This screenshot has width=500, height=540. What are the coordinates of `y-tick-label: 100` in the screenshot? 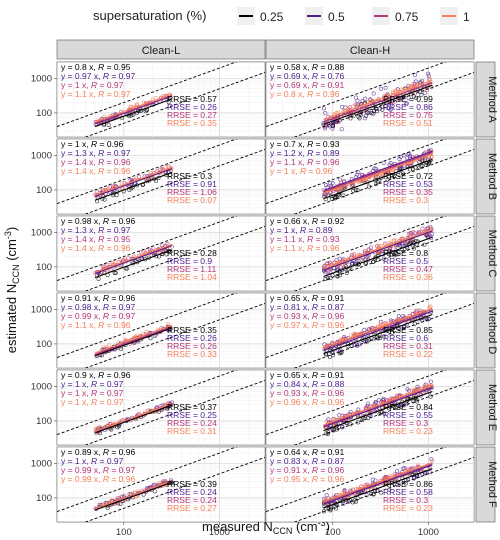 It's located at (44, 113).